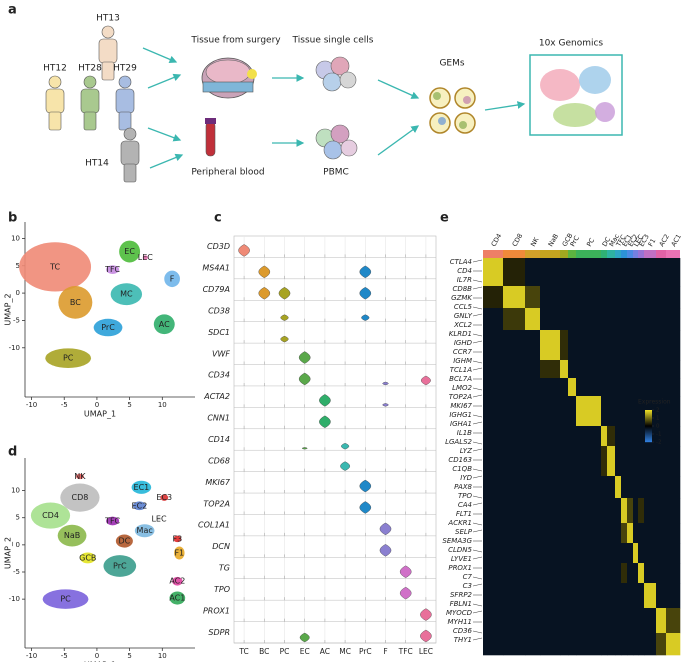 This screenshot has height=662, width=685. Describe the element at coordinates (218, 418) in the screenshot. I see `gene-label: CNN1` at that location.